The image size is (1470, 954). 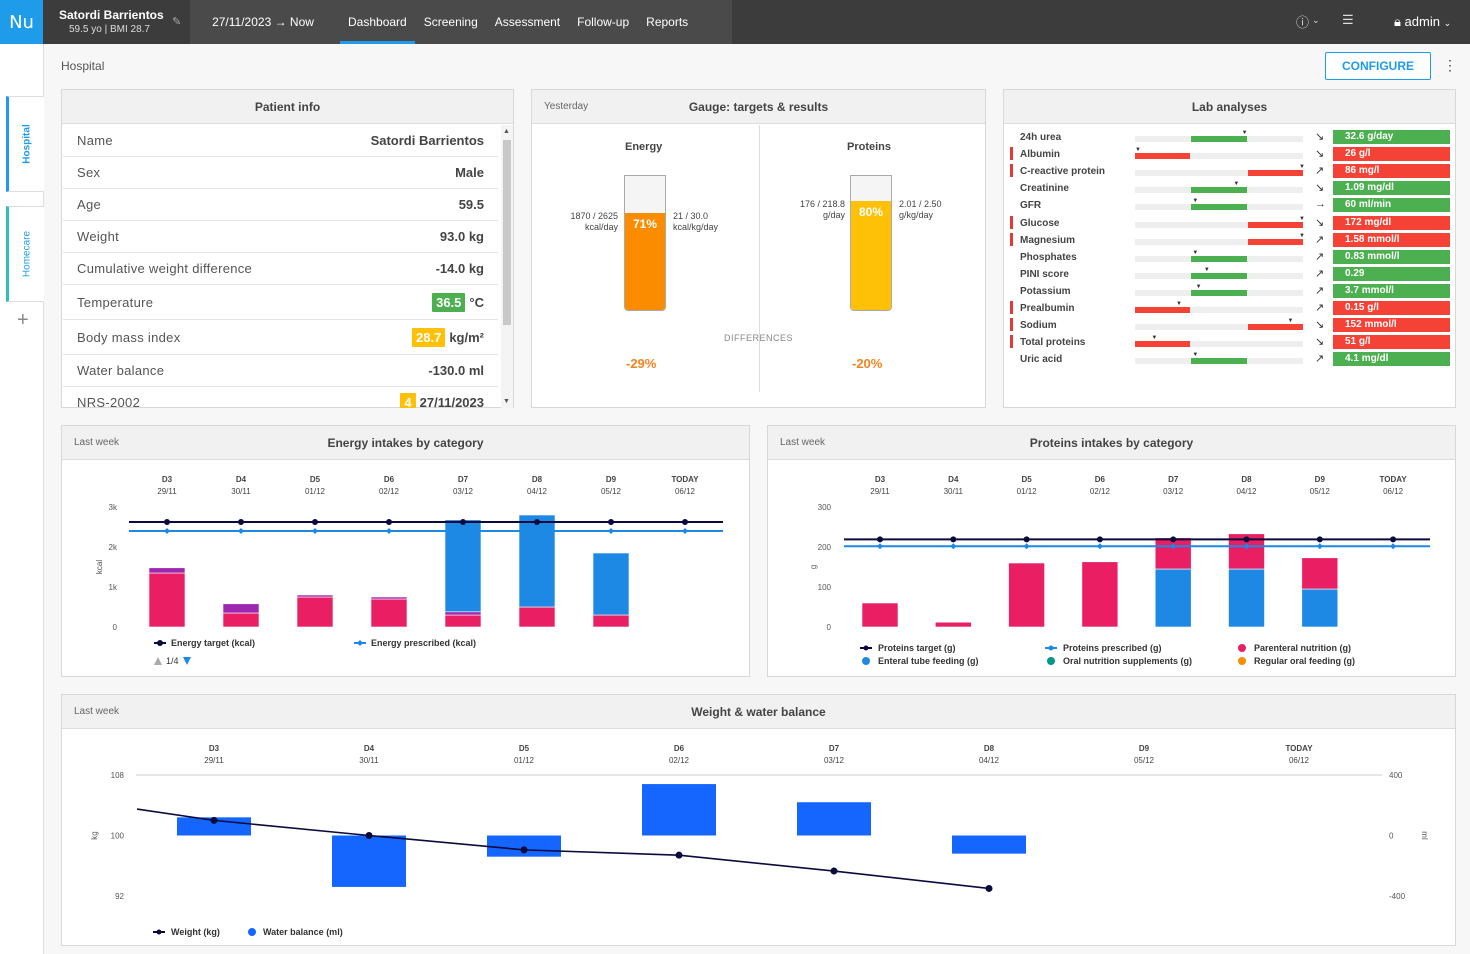 What do you see at coordinates (195, 932) in the screenshot?
I see `legend-label: Weight (kg)` at bounding box center [195, 932].